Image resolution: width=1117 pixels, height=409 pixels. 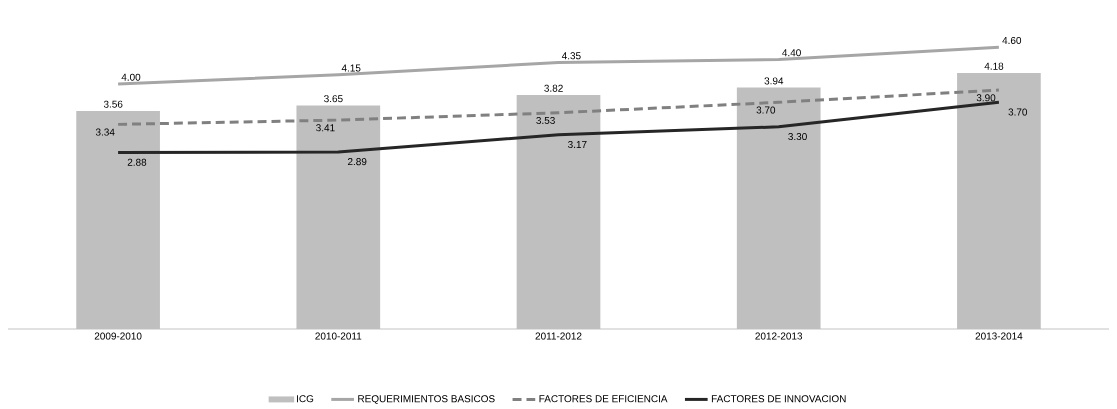 I want to click on data-label: 3.94, so click(x=774, y=81).